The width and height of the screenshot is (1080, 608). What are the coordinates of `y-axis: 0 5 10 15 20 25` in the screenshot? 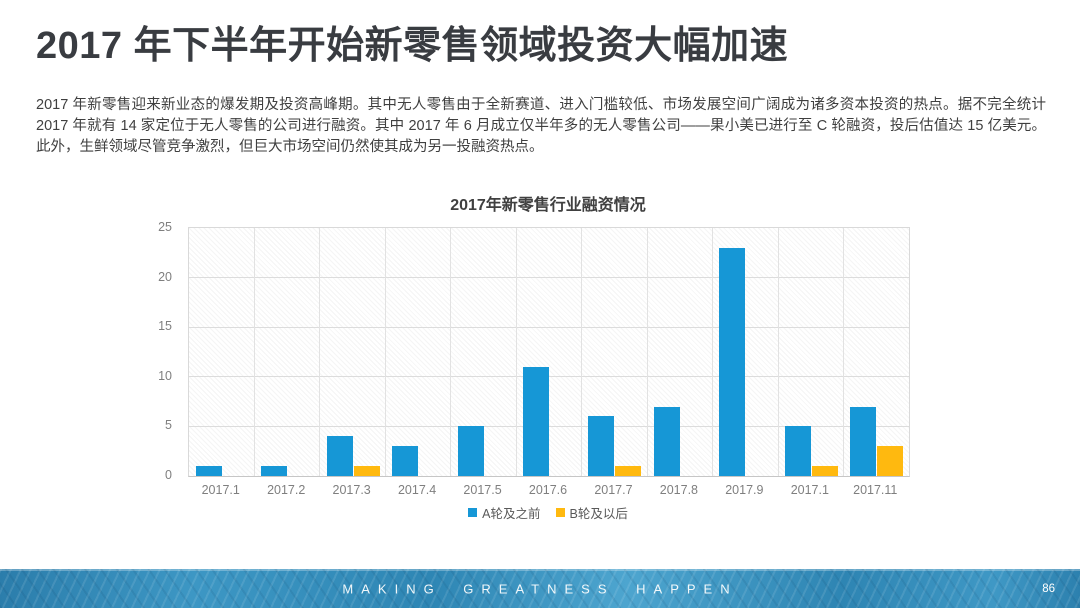 It's located at (159, 351).